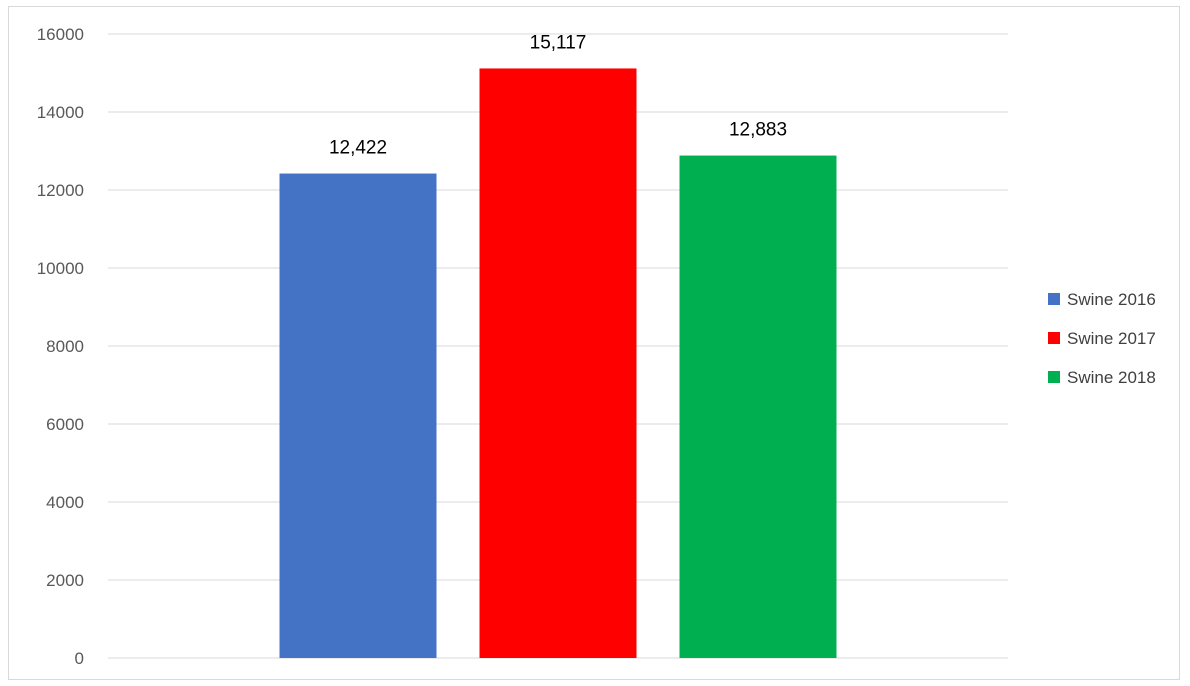 Image resolution: width=1190 pixels, height=686 pixels. What do you see at coordinates (1111, 338) in the screenshot?
I see `legend-label: Swine 2017` at bounding box center [1111, 338].